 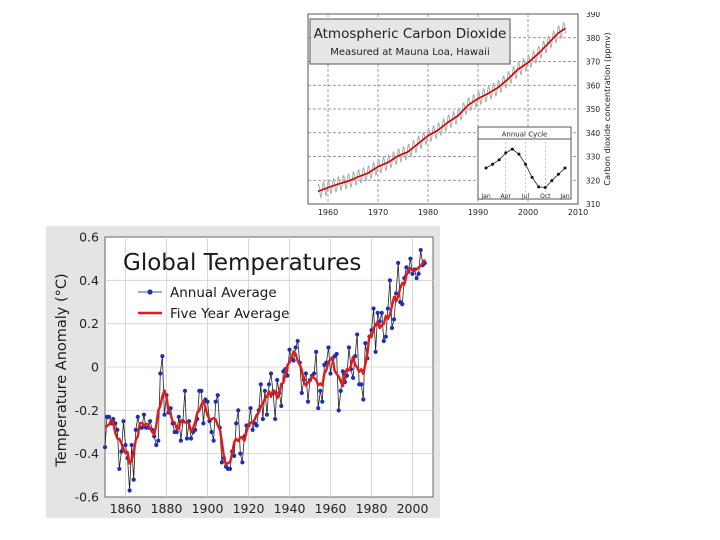 I want to click on co2-inset-tick-label: Jul, so click(x=525, y=196).